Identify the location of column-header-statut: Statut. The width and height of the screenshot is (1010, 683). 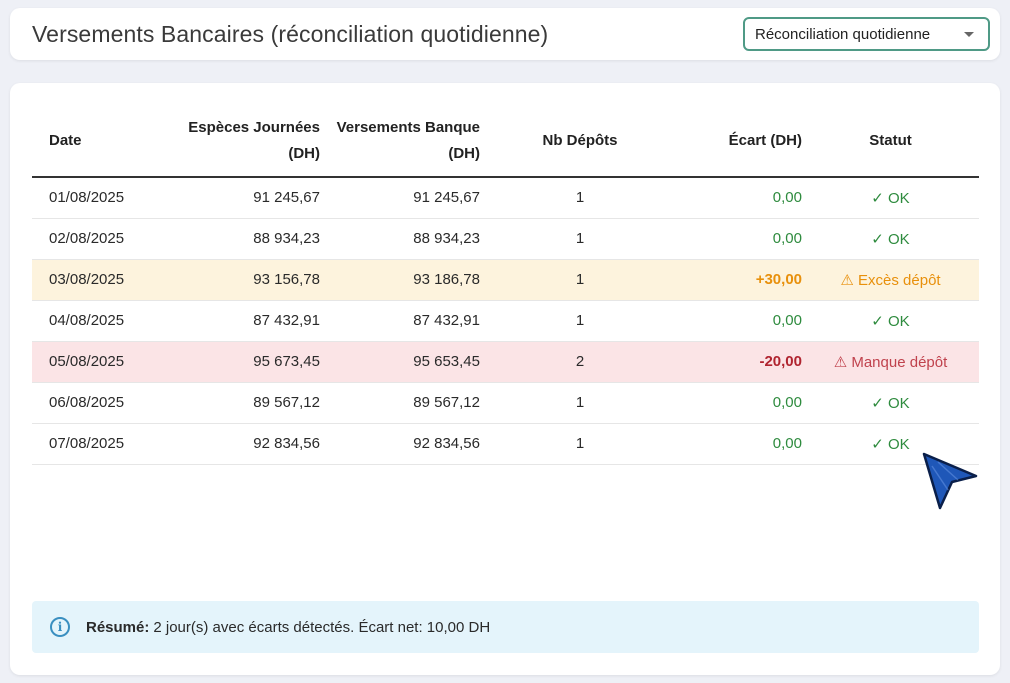
(890, 141).